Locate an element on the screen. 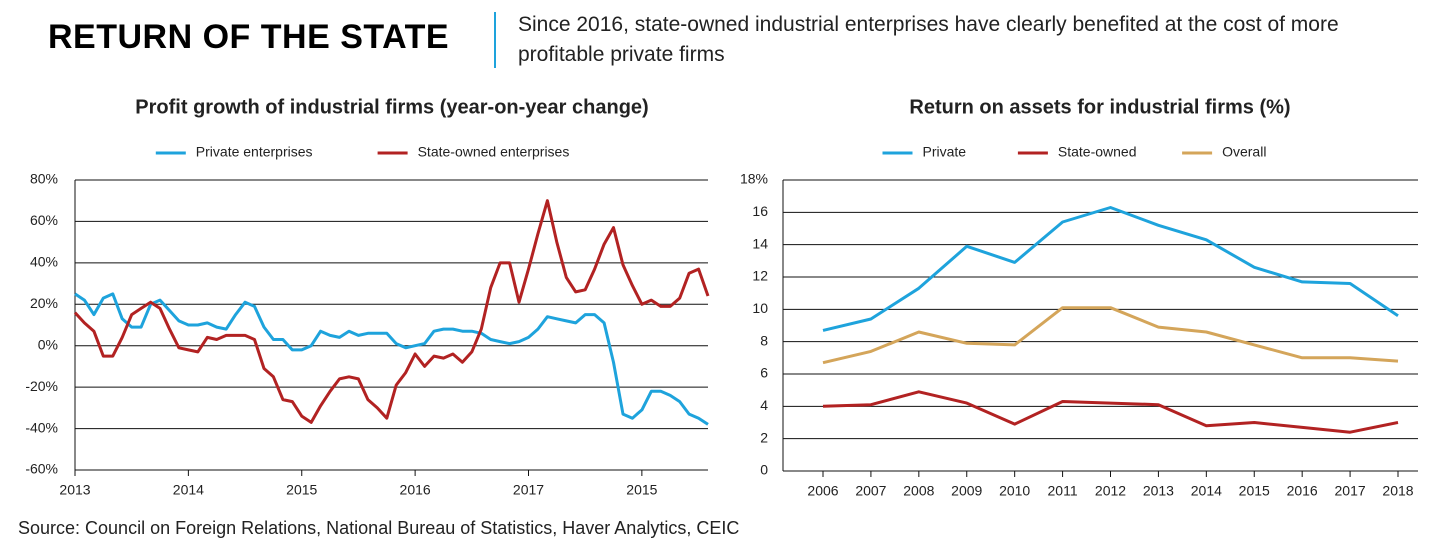 Image resolution: width=1433 pixels, height=553 pixels. y-tick-label: 40% is located at coordinates (44, 262).